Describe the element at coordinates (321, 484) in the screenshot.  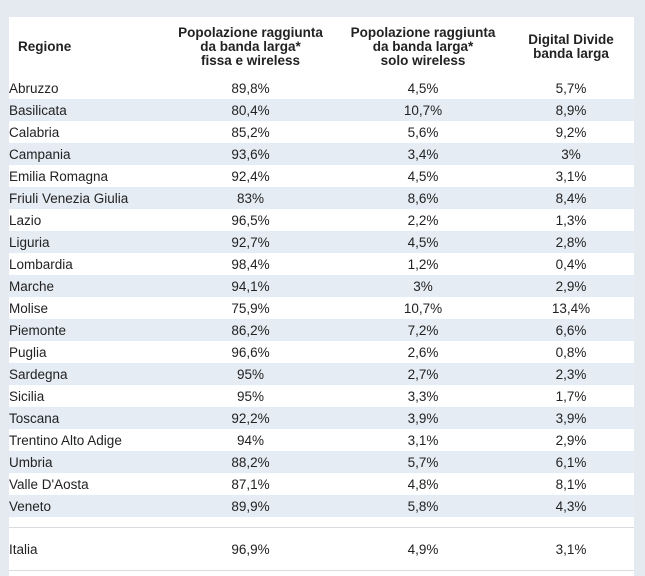
I see `table-row: Valle D'Aosta 87,1% 4,8% 8,1%` at that location.